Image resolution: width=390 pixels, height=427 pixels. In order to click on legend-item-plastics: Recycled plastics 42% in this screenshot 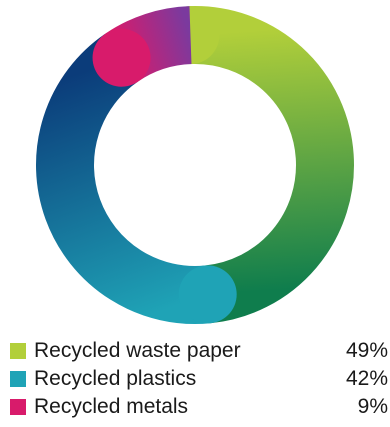, I will do `click(200, 380)`.